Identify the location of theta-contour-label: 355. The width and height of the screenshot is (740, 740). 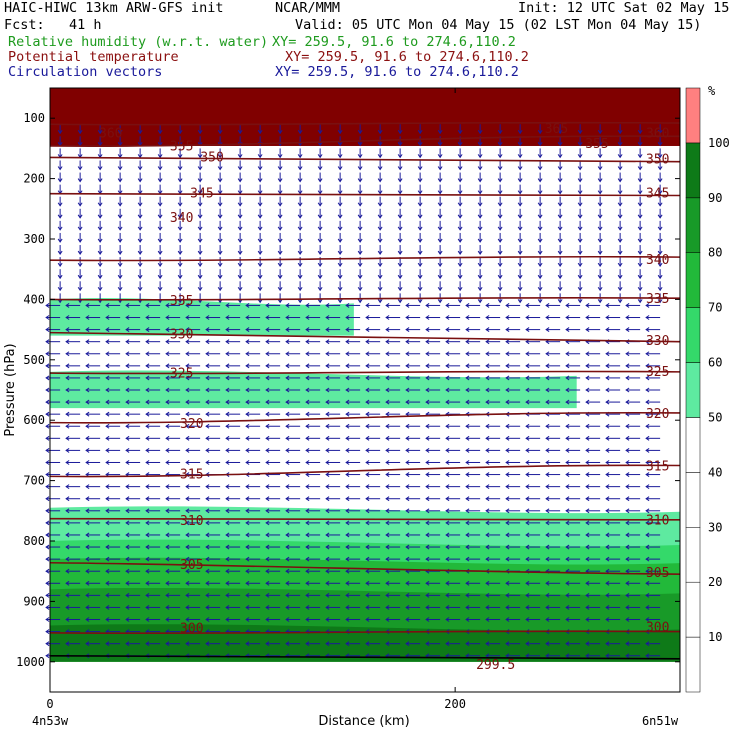
(596, 144).